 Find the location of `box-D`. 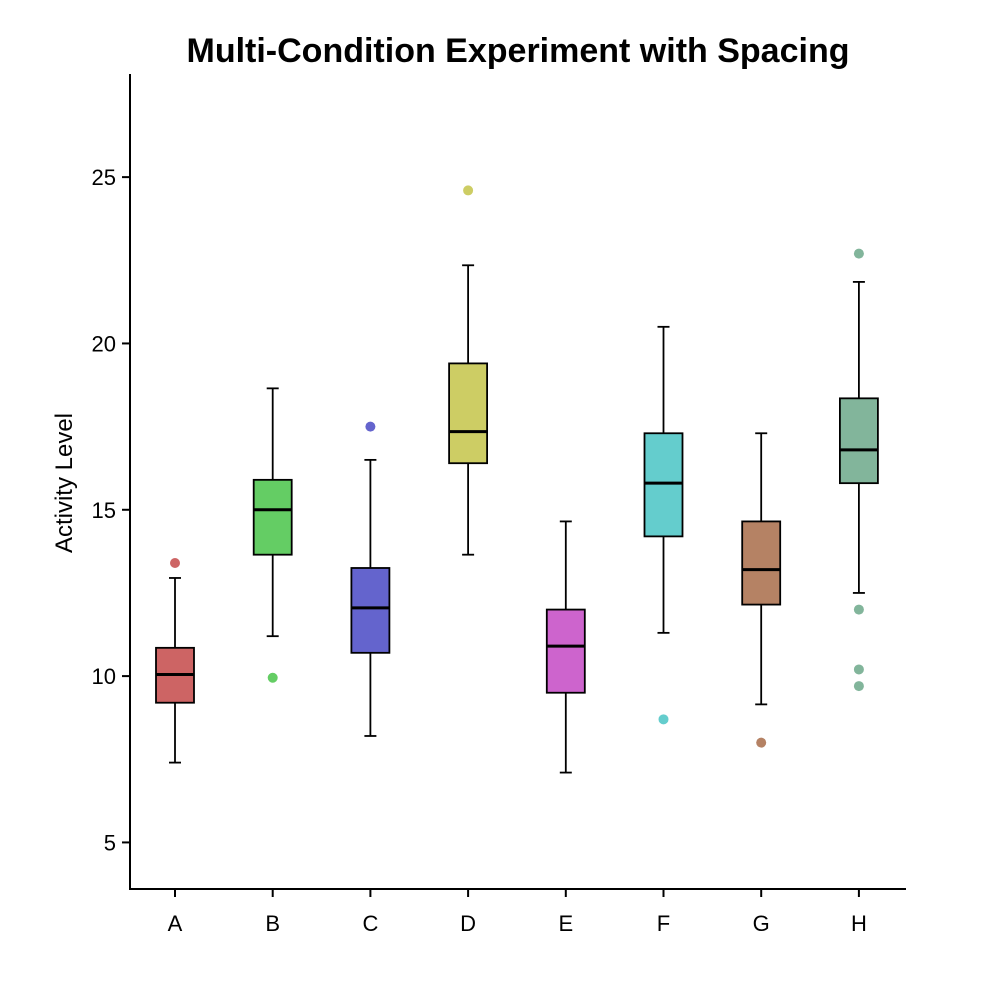

box-D is located at coordinates (468, 413).